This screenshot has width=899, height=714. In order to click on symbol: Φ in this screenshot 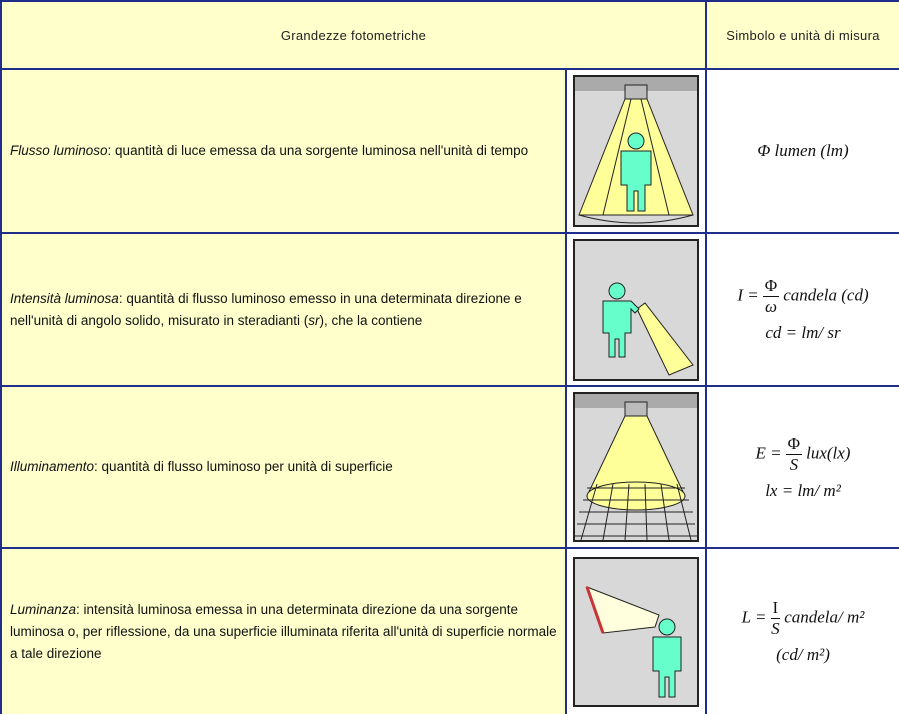, I will do `click(764, 150)`.